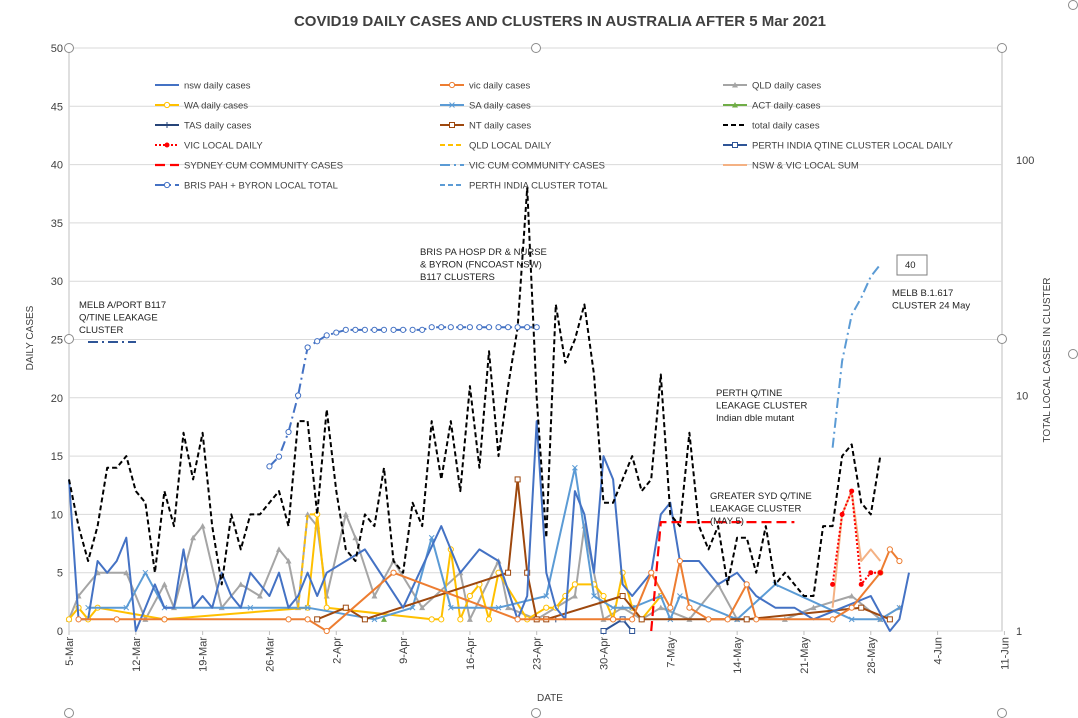  I want to click on y-axis-label: DAILY CASES, so click(30, 337).